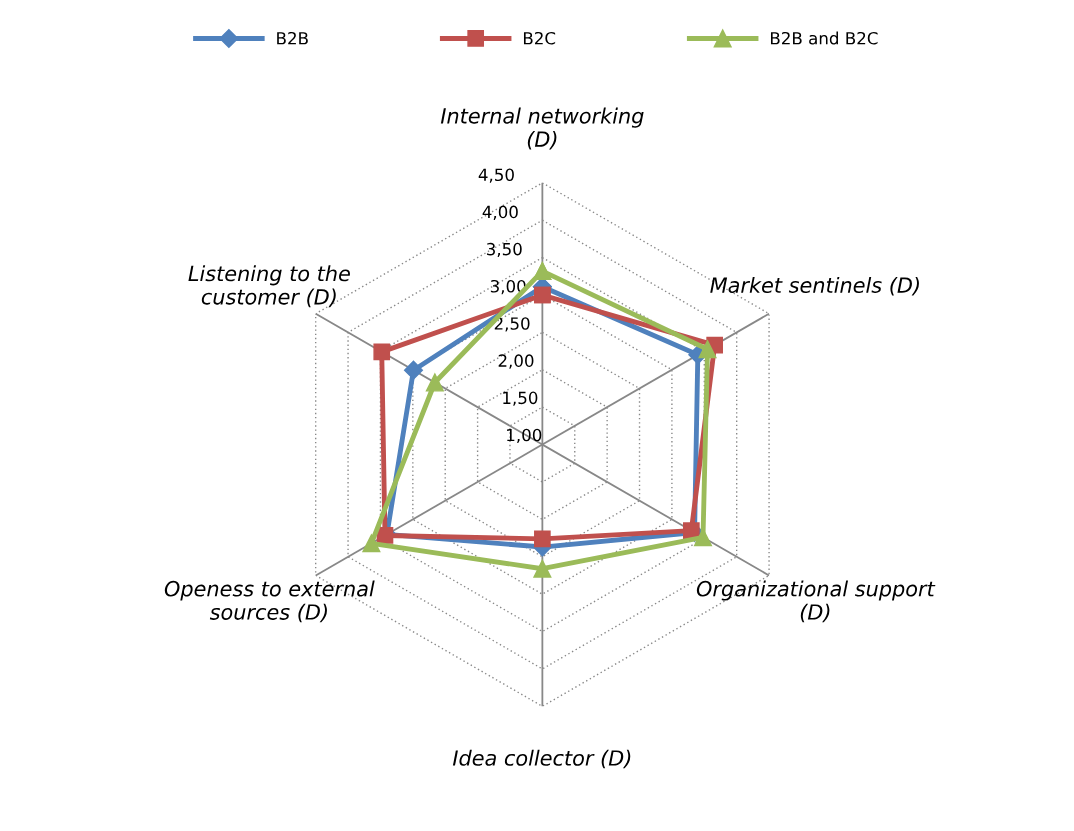 This screenshot has width=1074, height=831. What do you see at coordinates (542, 128) in the screenshot?
I see `spoke-label: Internal networking (D)` at bounding box center [542, 128].